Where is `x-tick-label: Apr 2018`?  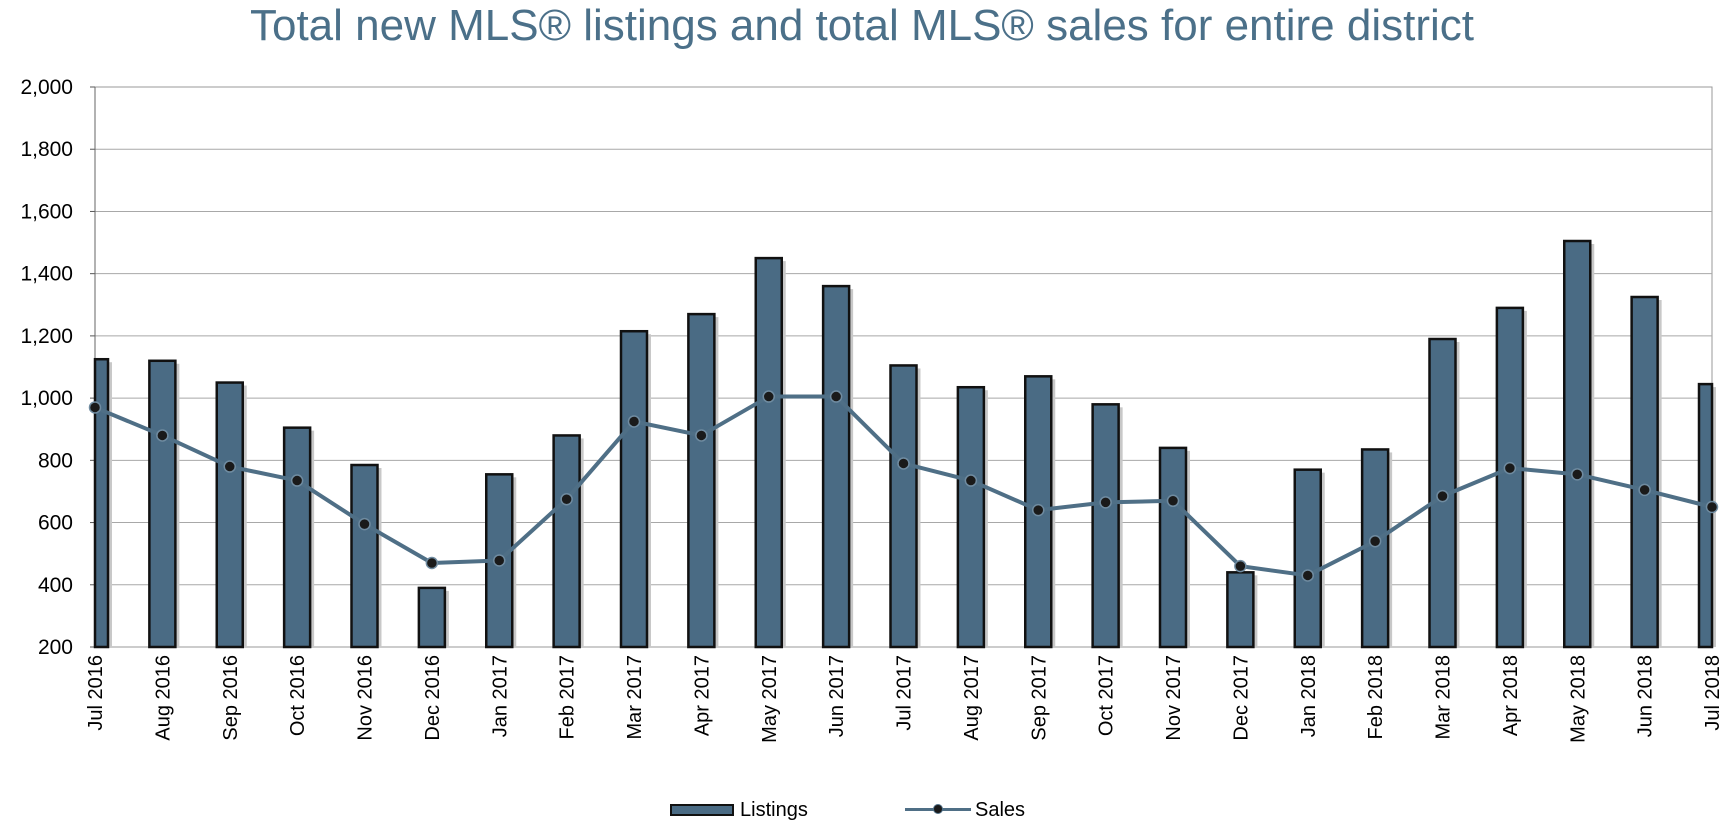 x-tick-label: Apr 2018 is located at coordinates (1511, 695).